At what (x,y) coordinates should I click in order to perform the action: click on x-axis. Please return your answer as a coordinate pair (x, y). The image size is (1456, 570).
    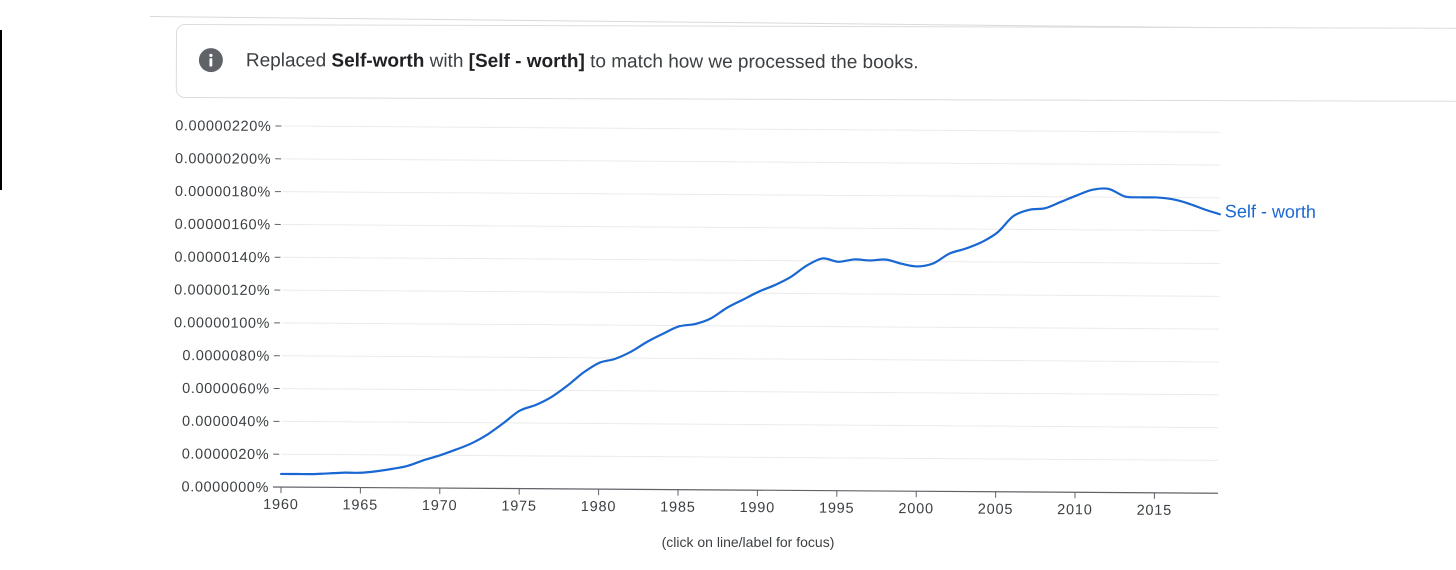
    Looking at the image, I should click on (745, 490).